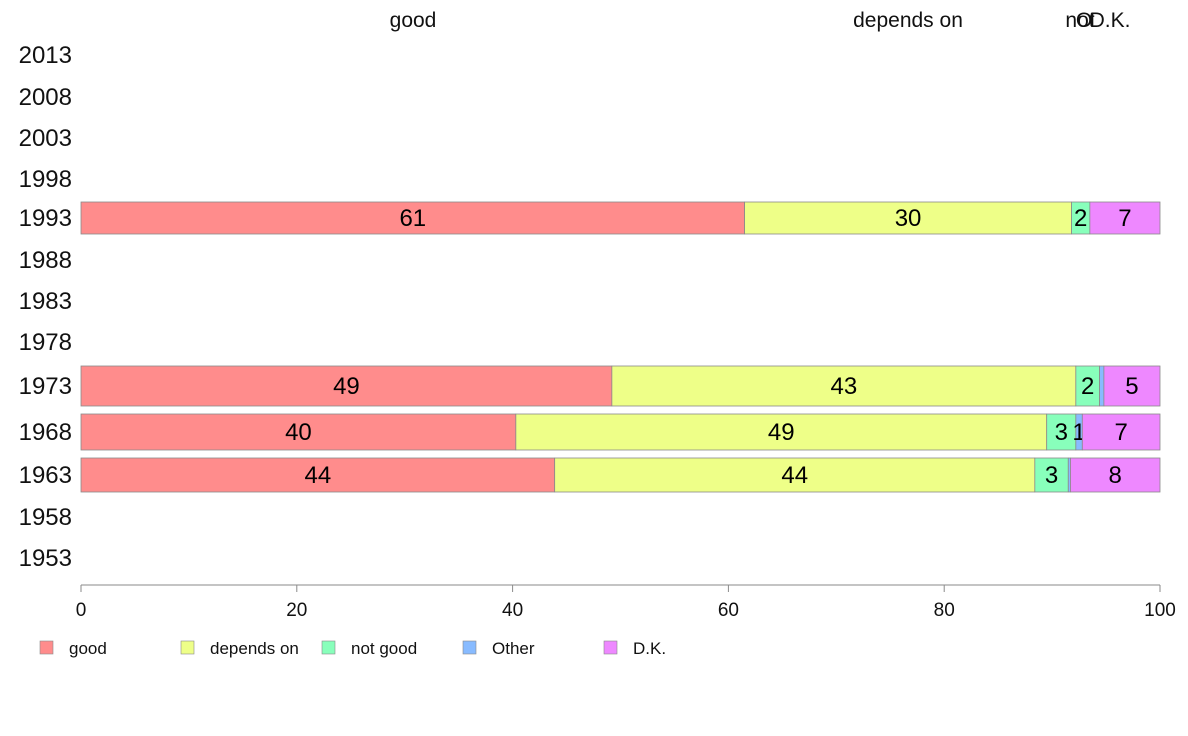 Image resolution: width=1188 pixels, height=736 pixels. I want to click on bar-1973-depends-on, so click(844, 386).